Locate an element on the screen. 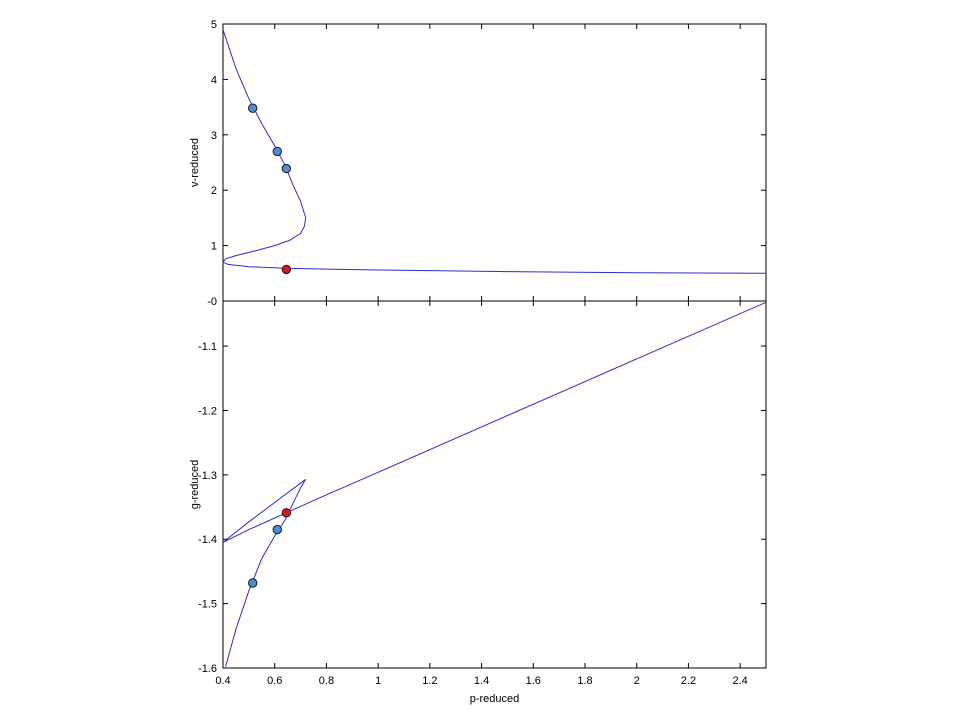  y-axis-label: g-reduced is located at coordinates (195, 485).